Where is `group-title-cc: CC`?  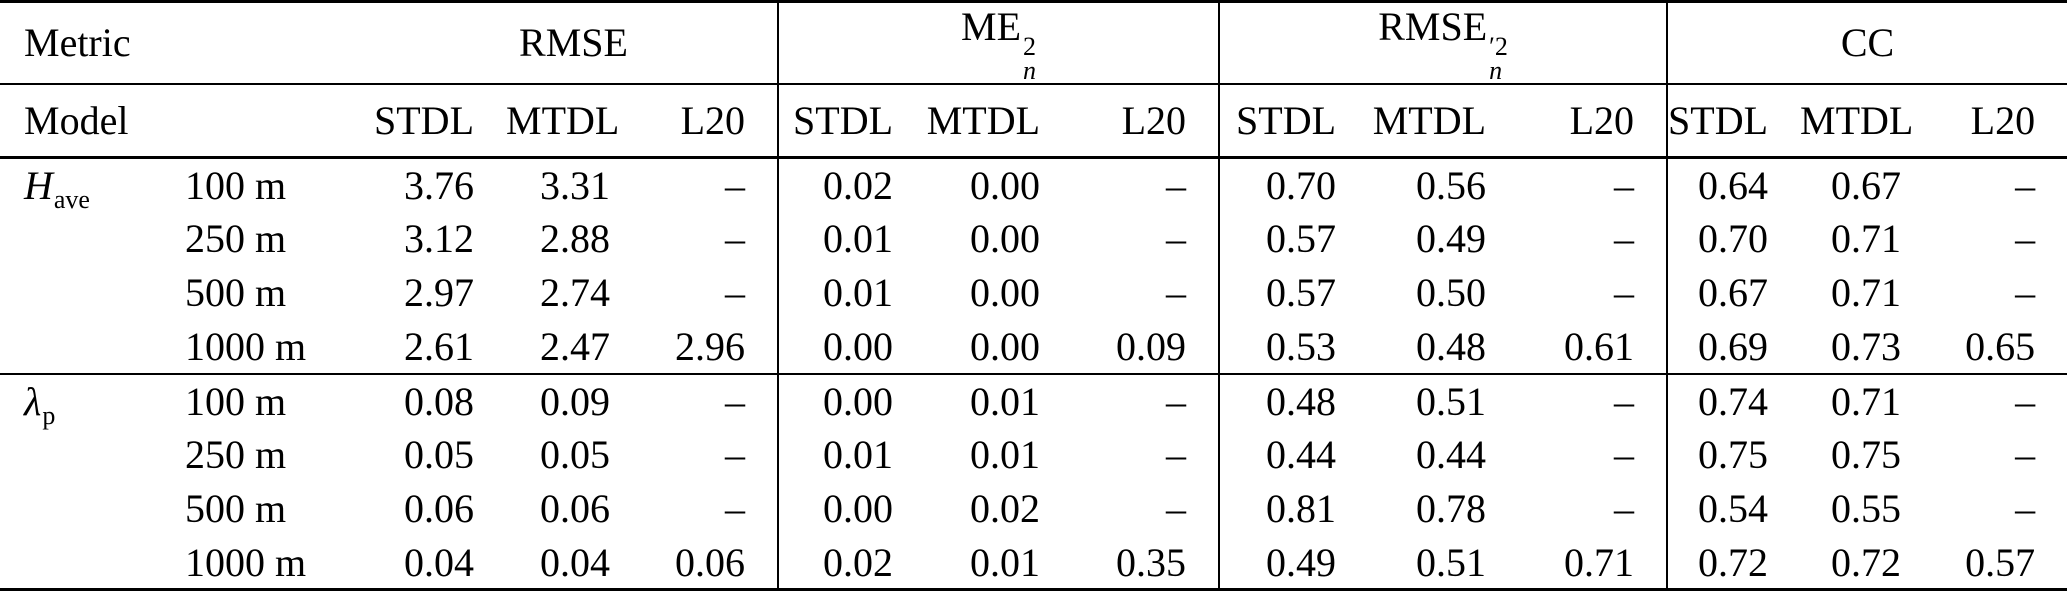
group-title-cc: CC is located at coordinates (1867, 43).